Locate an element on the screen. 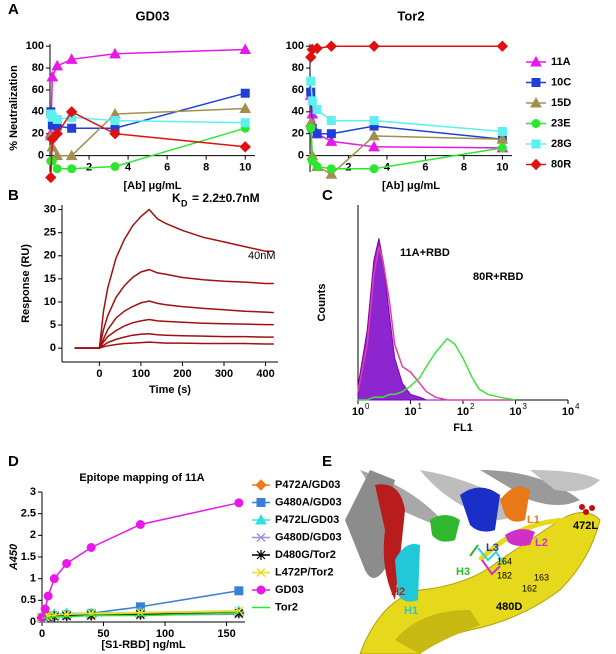 The width and height of the screenshot is (616, 654). x-tick-exponent: 1 is located at coordinates (420, 406).